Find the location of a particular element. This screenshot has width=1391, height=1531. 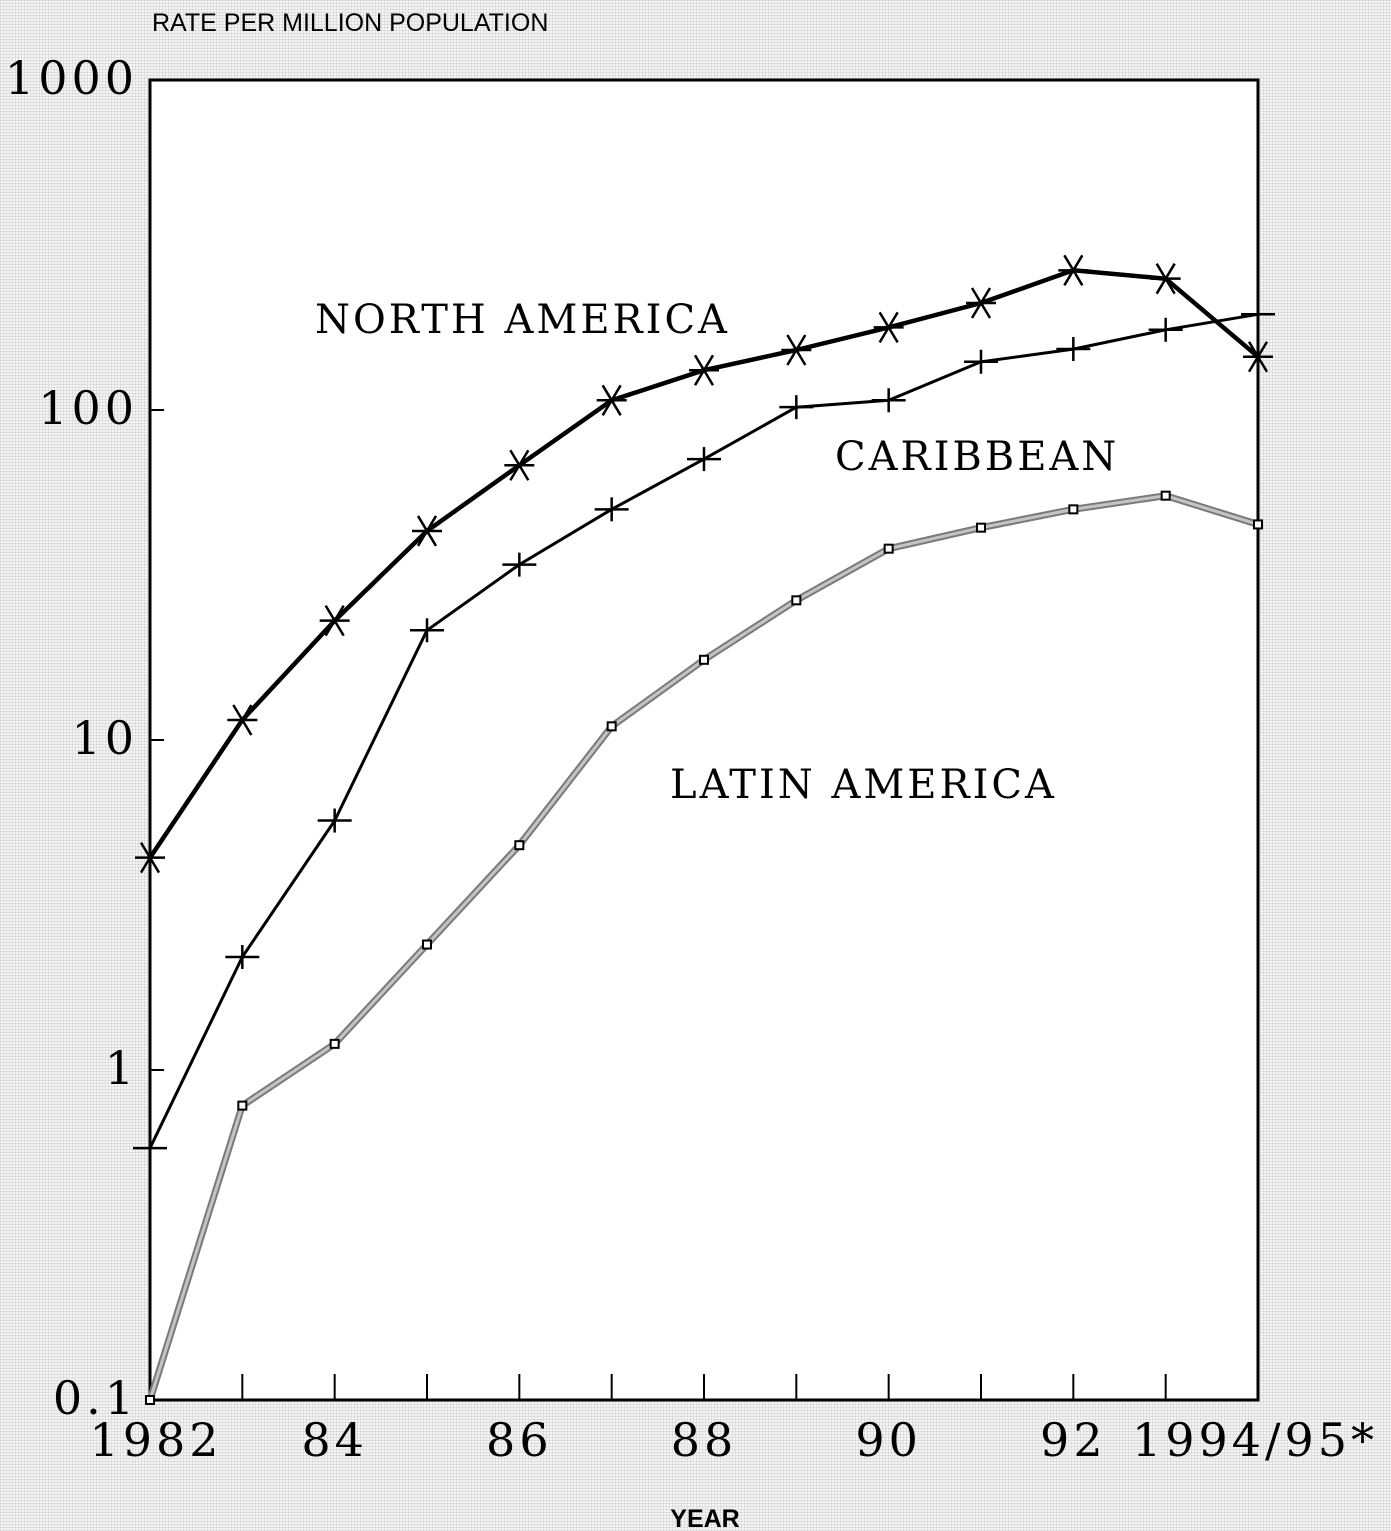

x-tick-label: 84 is located at coordinates (334, 1440).